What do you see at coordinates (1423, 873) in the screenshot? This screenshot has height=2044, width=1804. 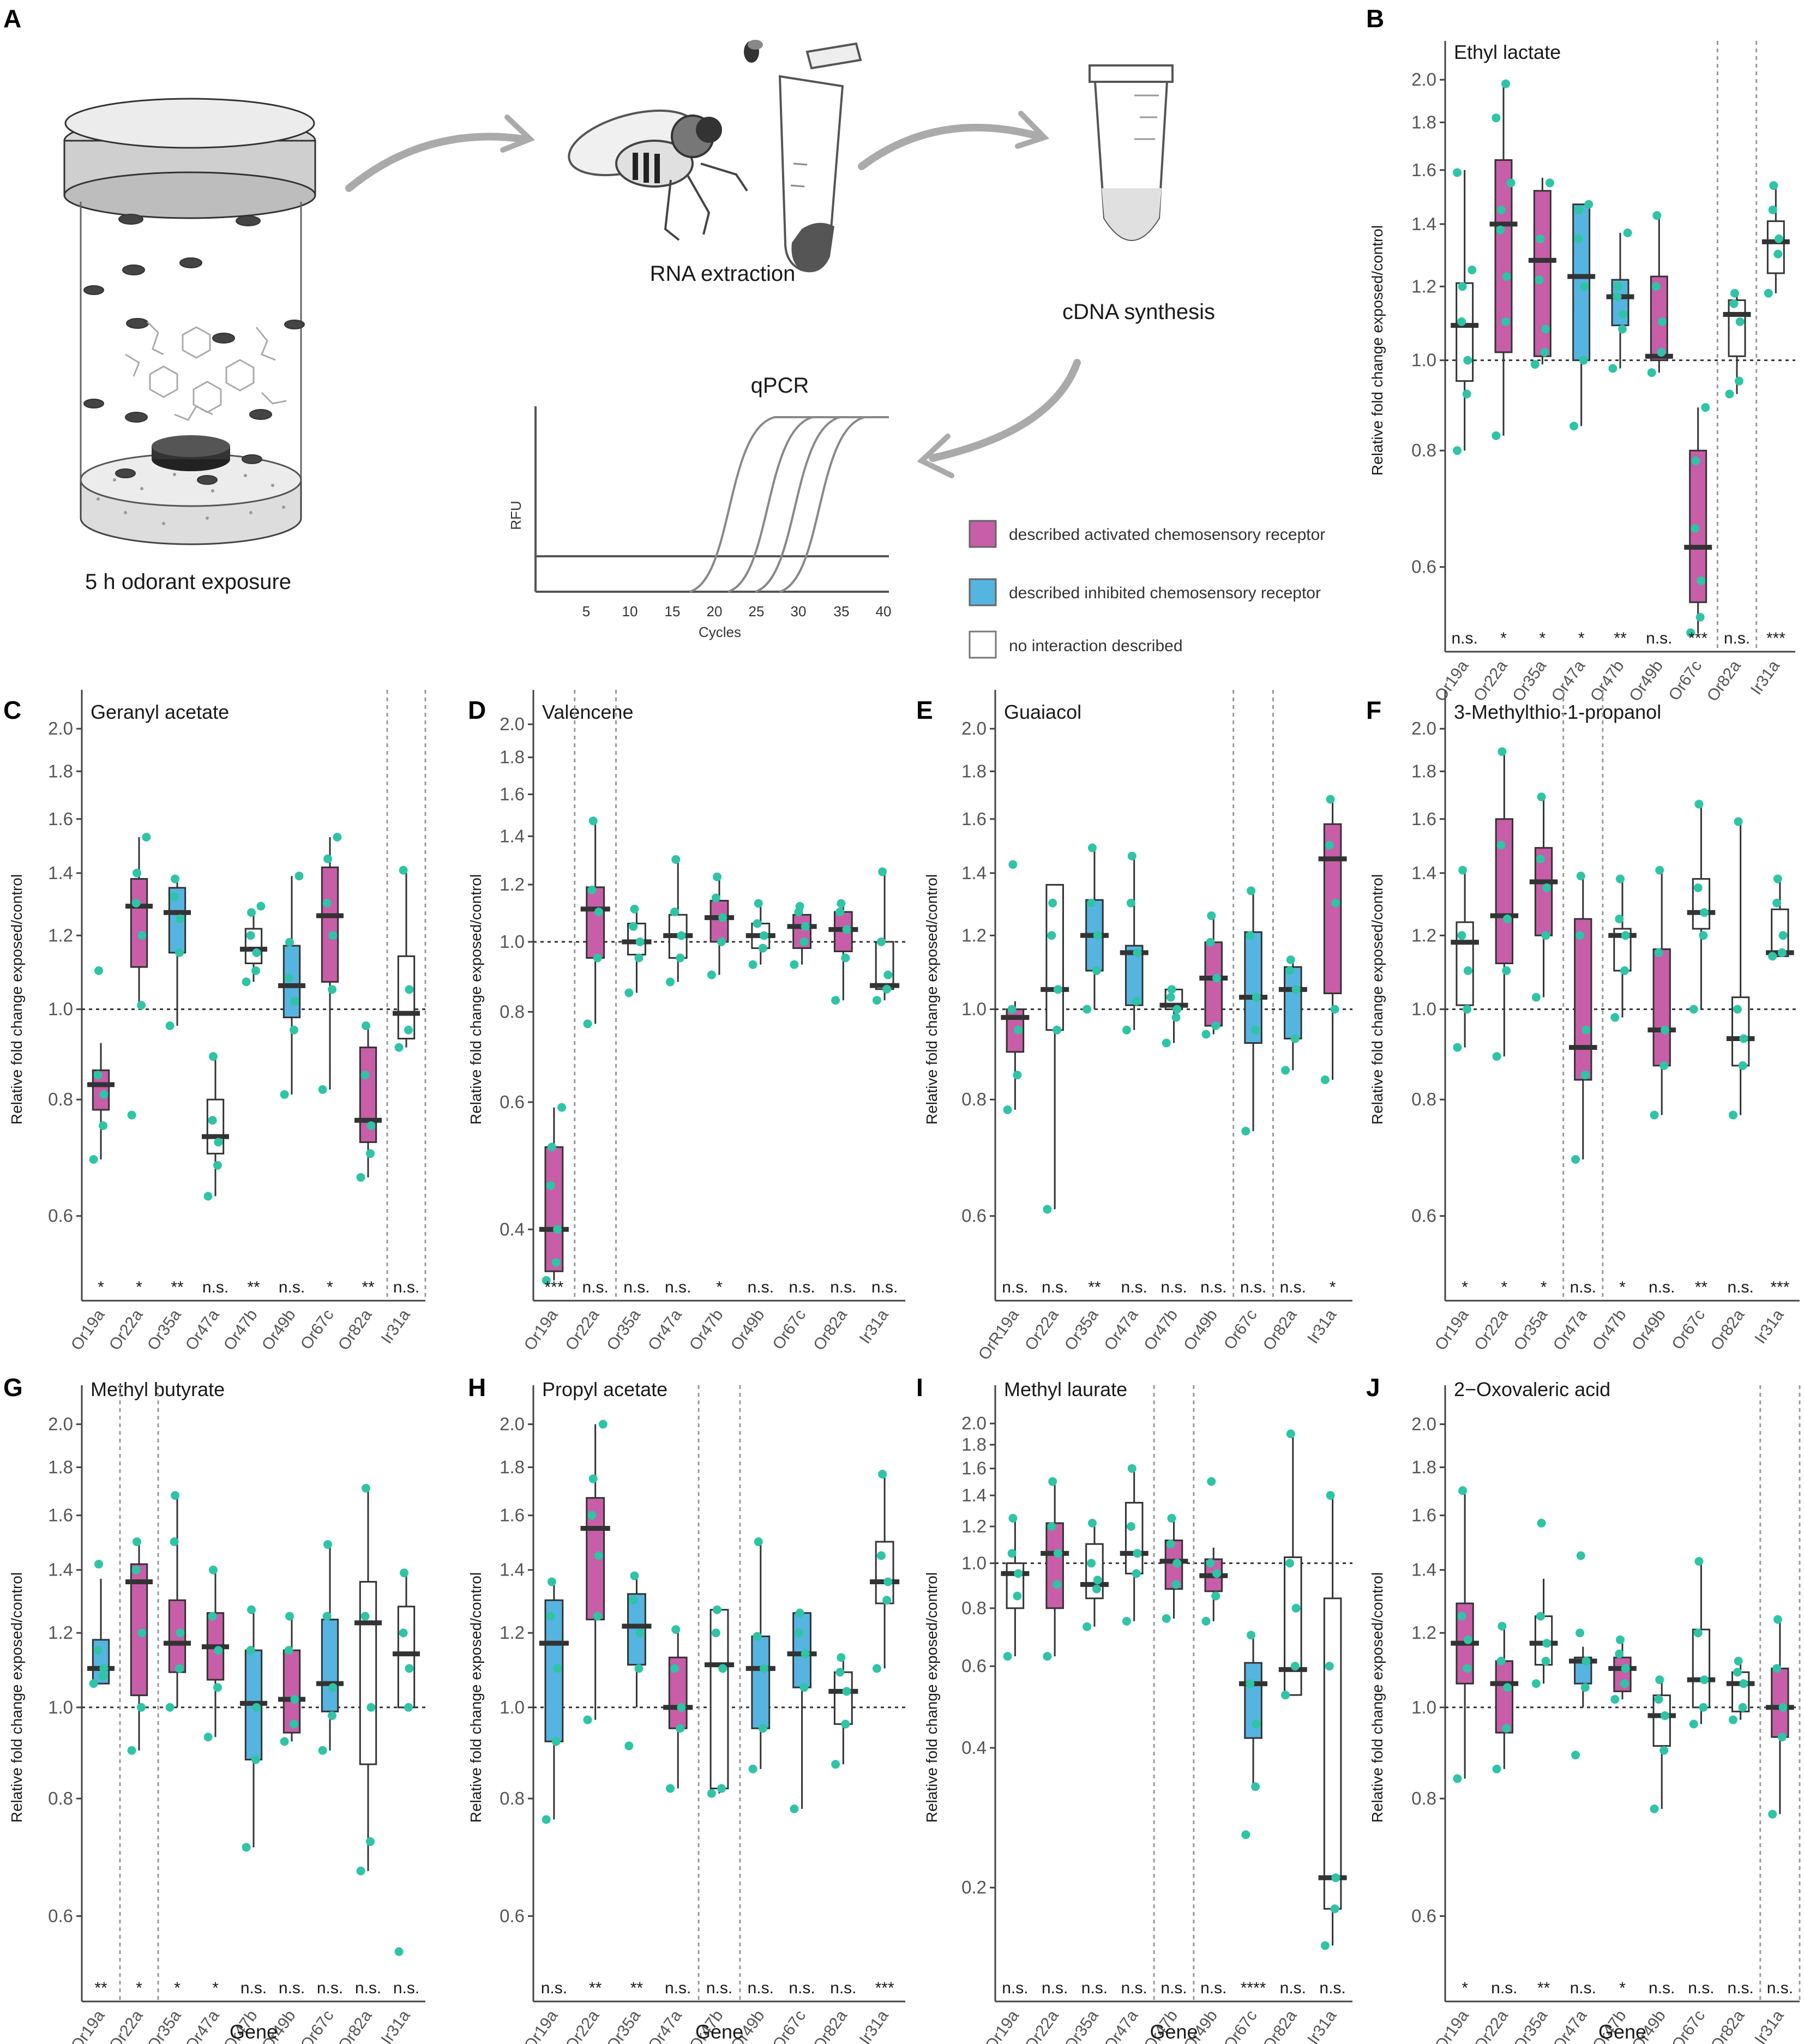 I see `y-tick-label: 1.4` at bounding box center [1423, 873].